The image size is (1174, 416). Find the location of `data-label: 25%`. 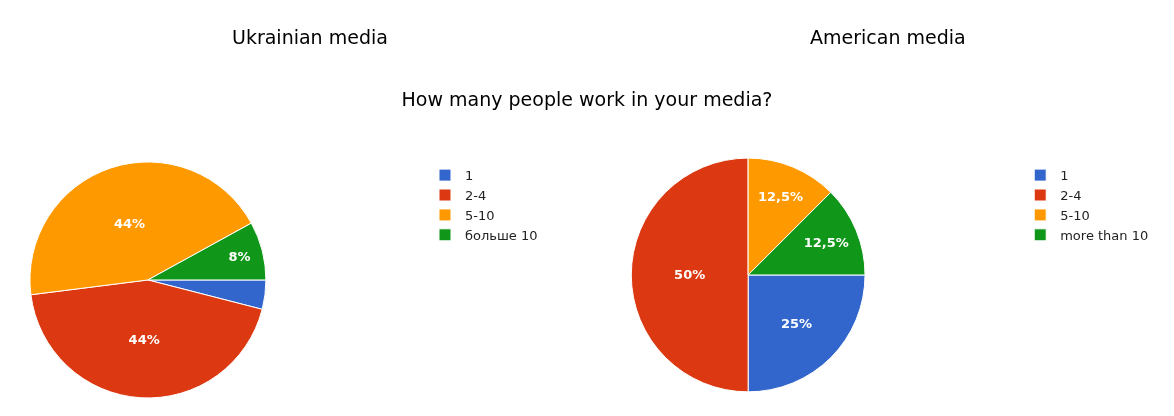

data-label: 25% is located at coordinates (796, 323).